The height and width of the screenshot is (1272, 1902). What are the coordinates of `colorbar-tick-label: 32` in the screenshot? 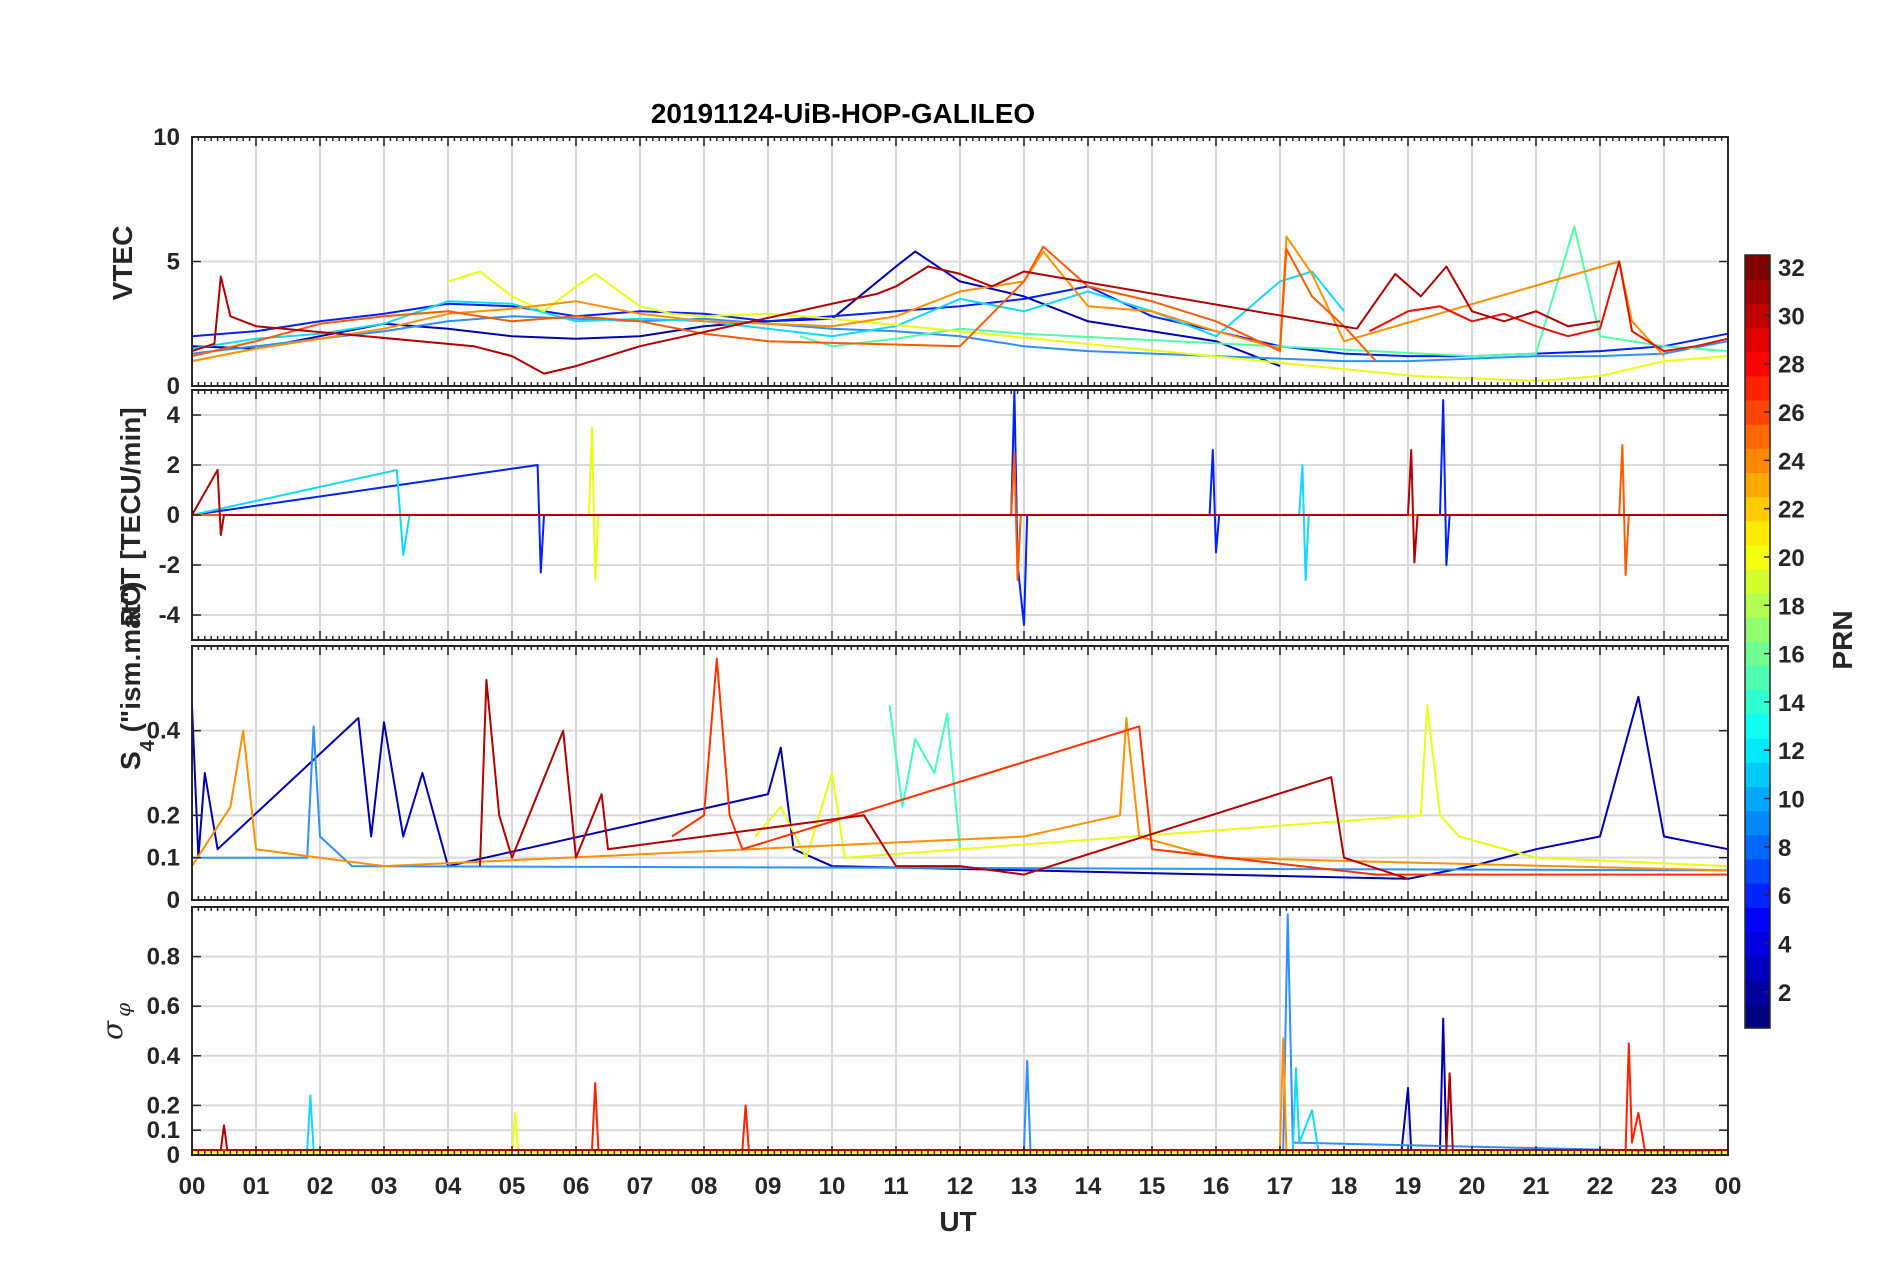 It's located at (1791, 268).